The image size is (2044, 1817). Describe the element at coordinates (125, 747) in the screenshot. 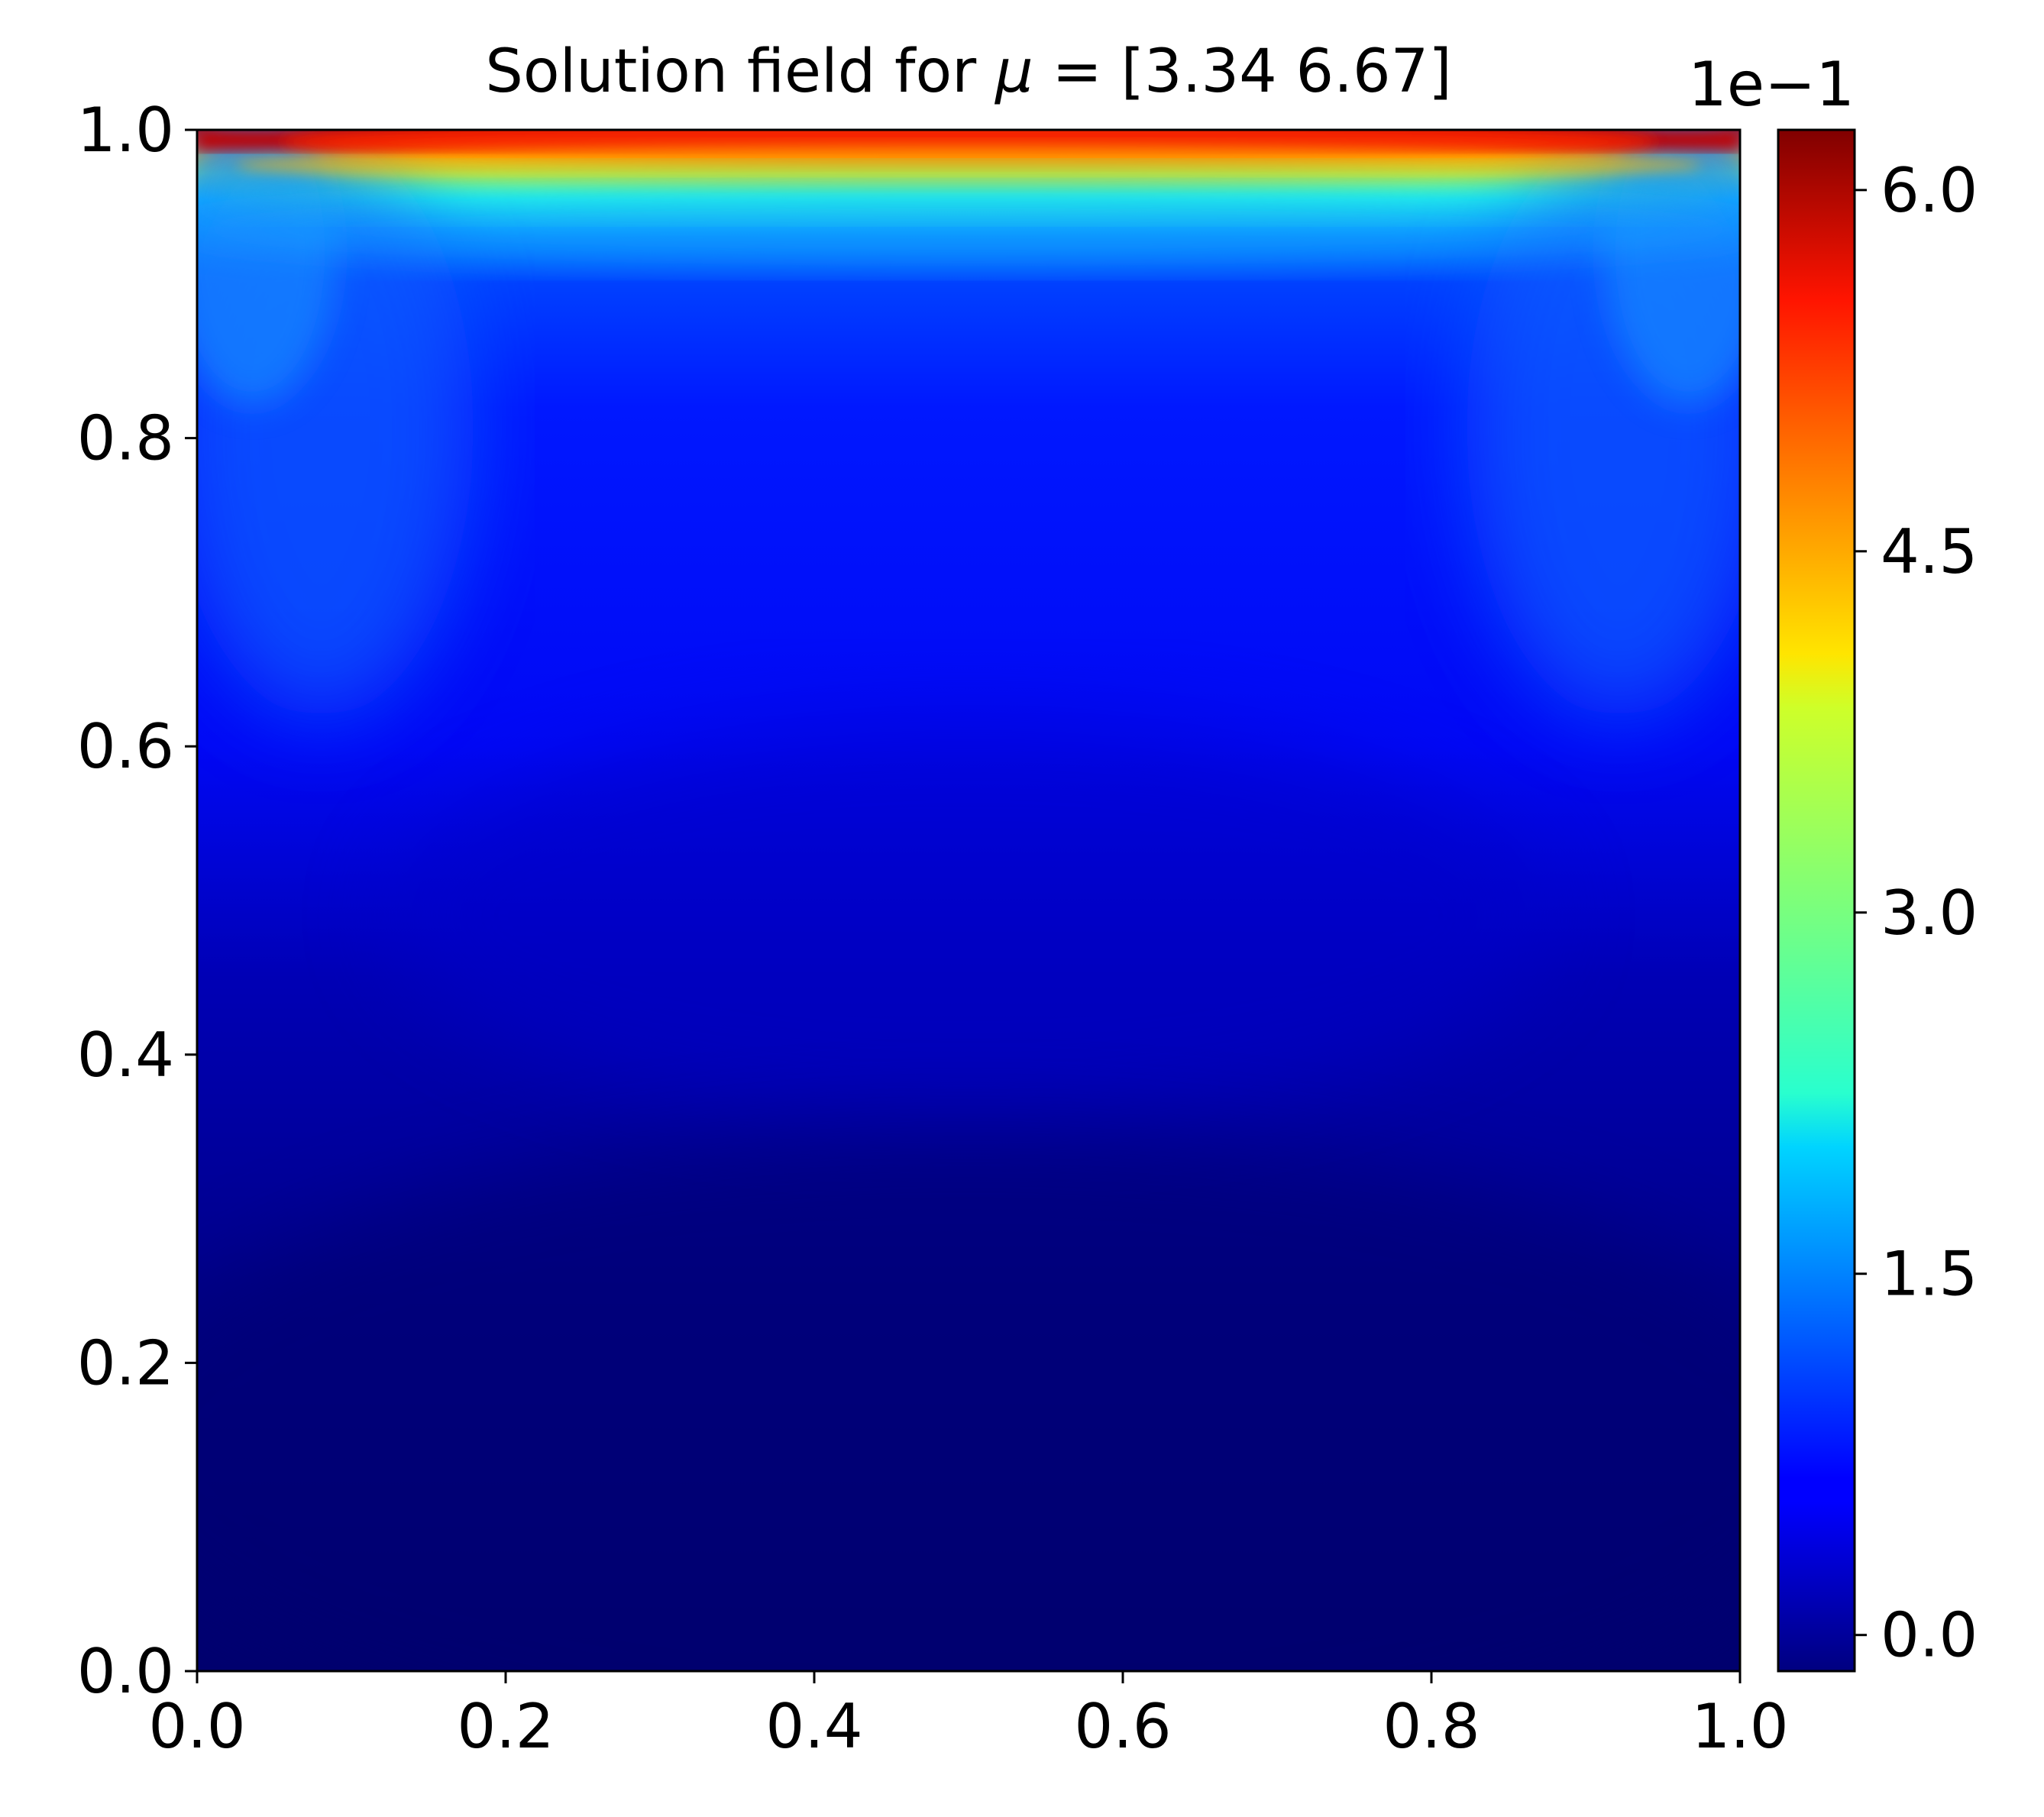

I see `y-tick-label: 0.6` at that location.